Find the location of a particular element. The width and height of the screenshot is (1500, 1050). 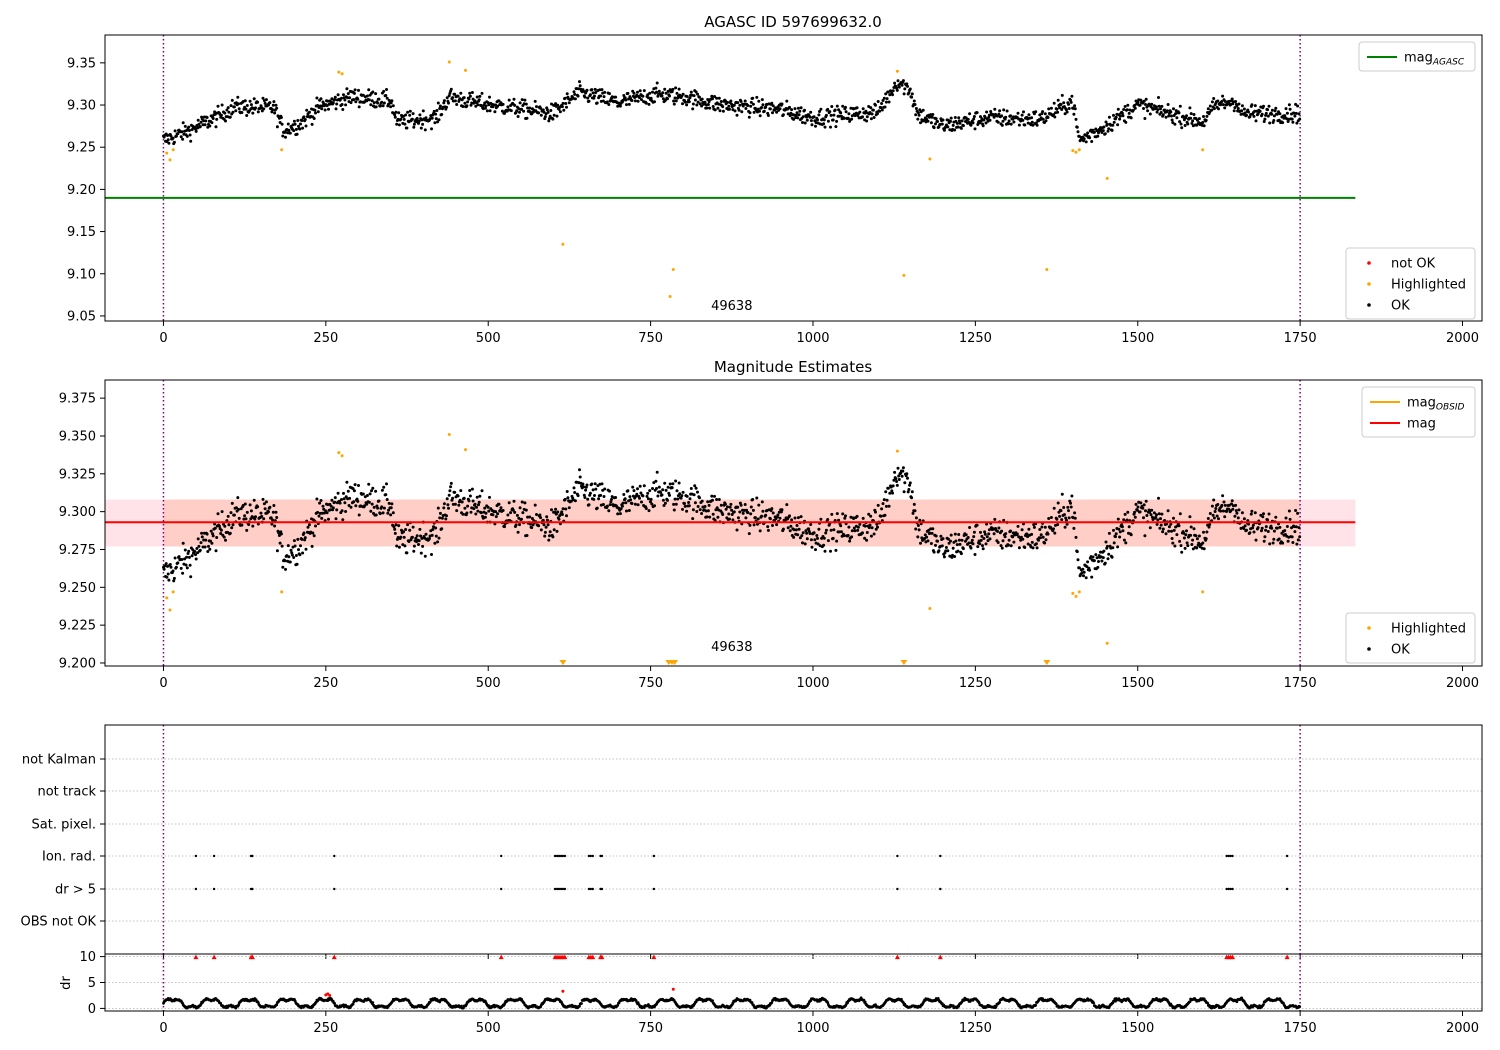

p2-xtick-label: 250 is located at coordinates (325, 683).